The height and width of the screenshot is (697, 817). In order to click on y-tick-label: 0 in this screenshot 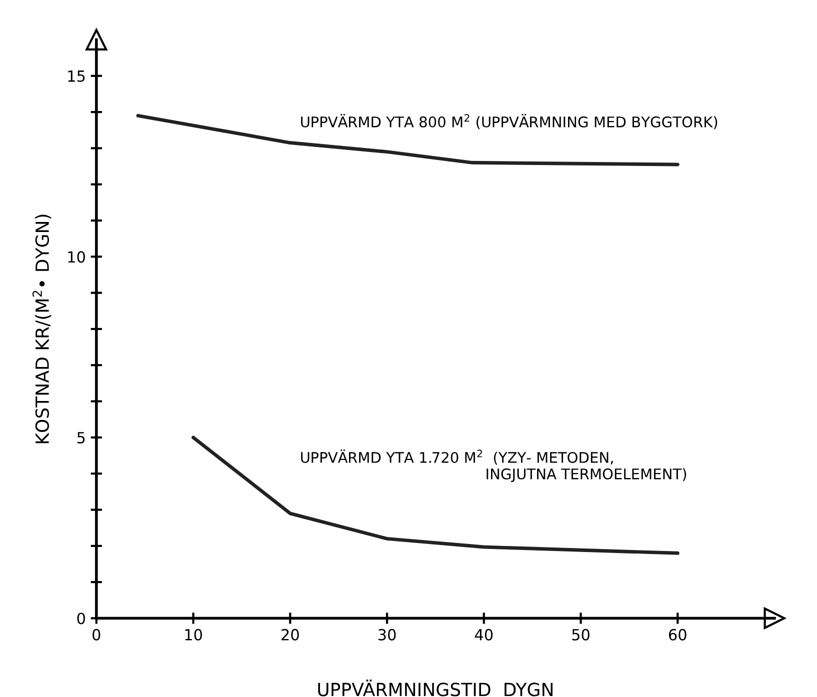, I will do `click(81, 618)`.